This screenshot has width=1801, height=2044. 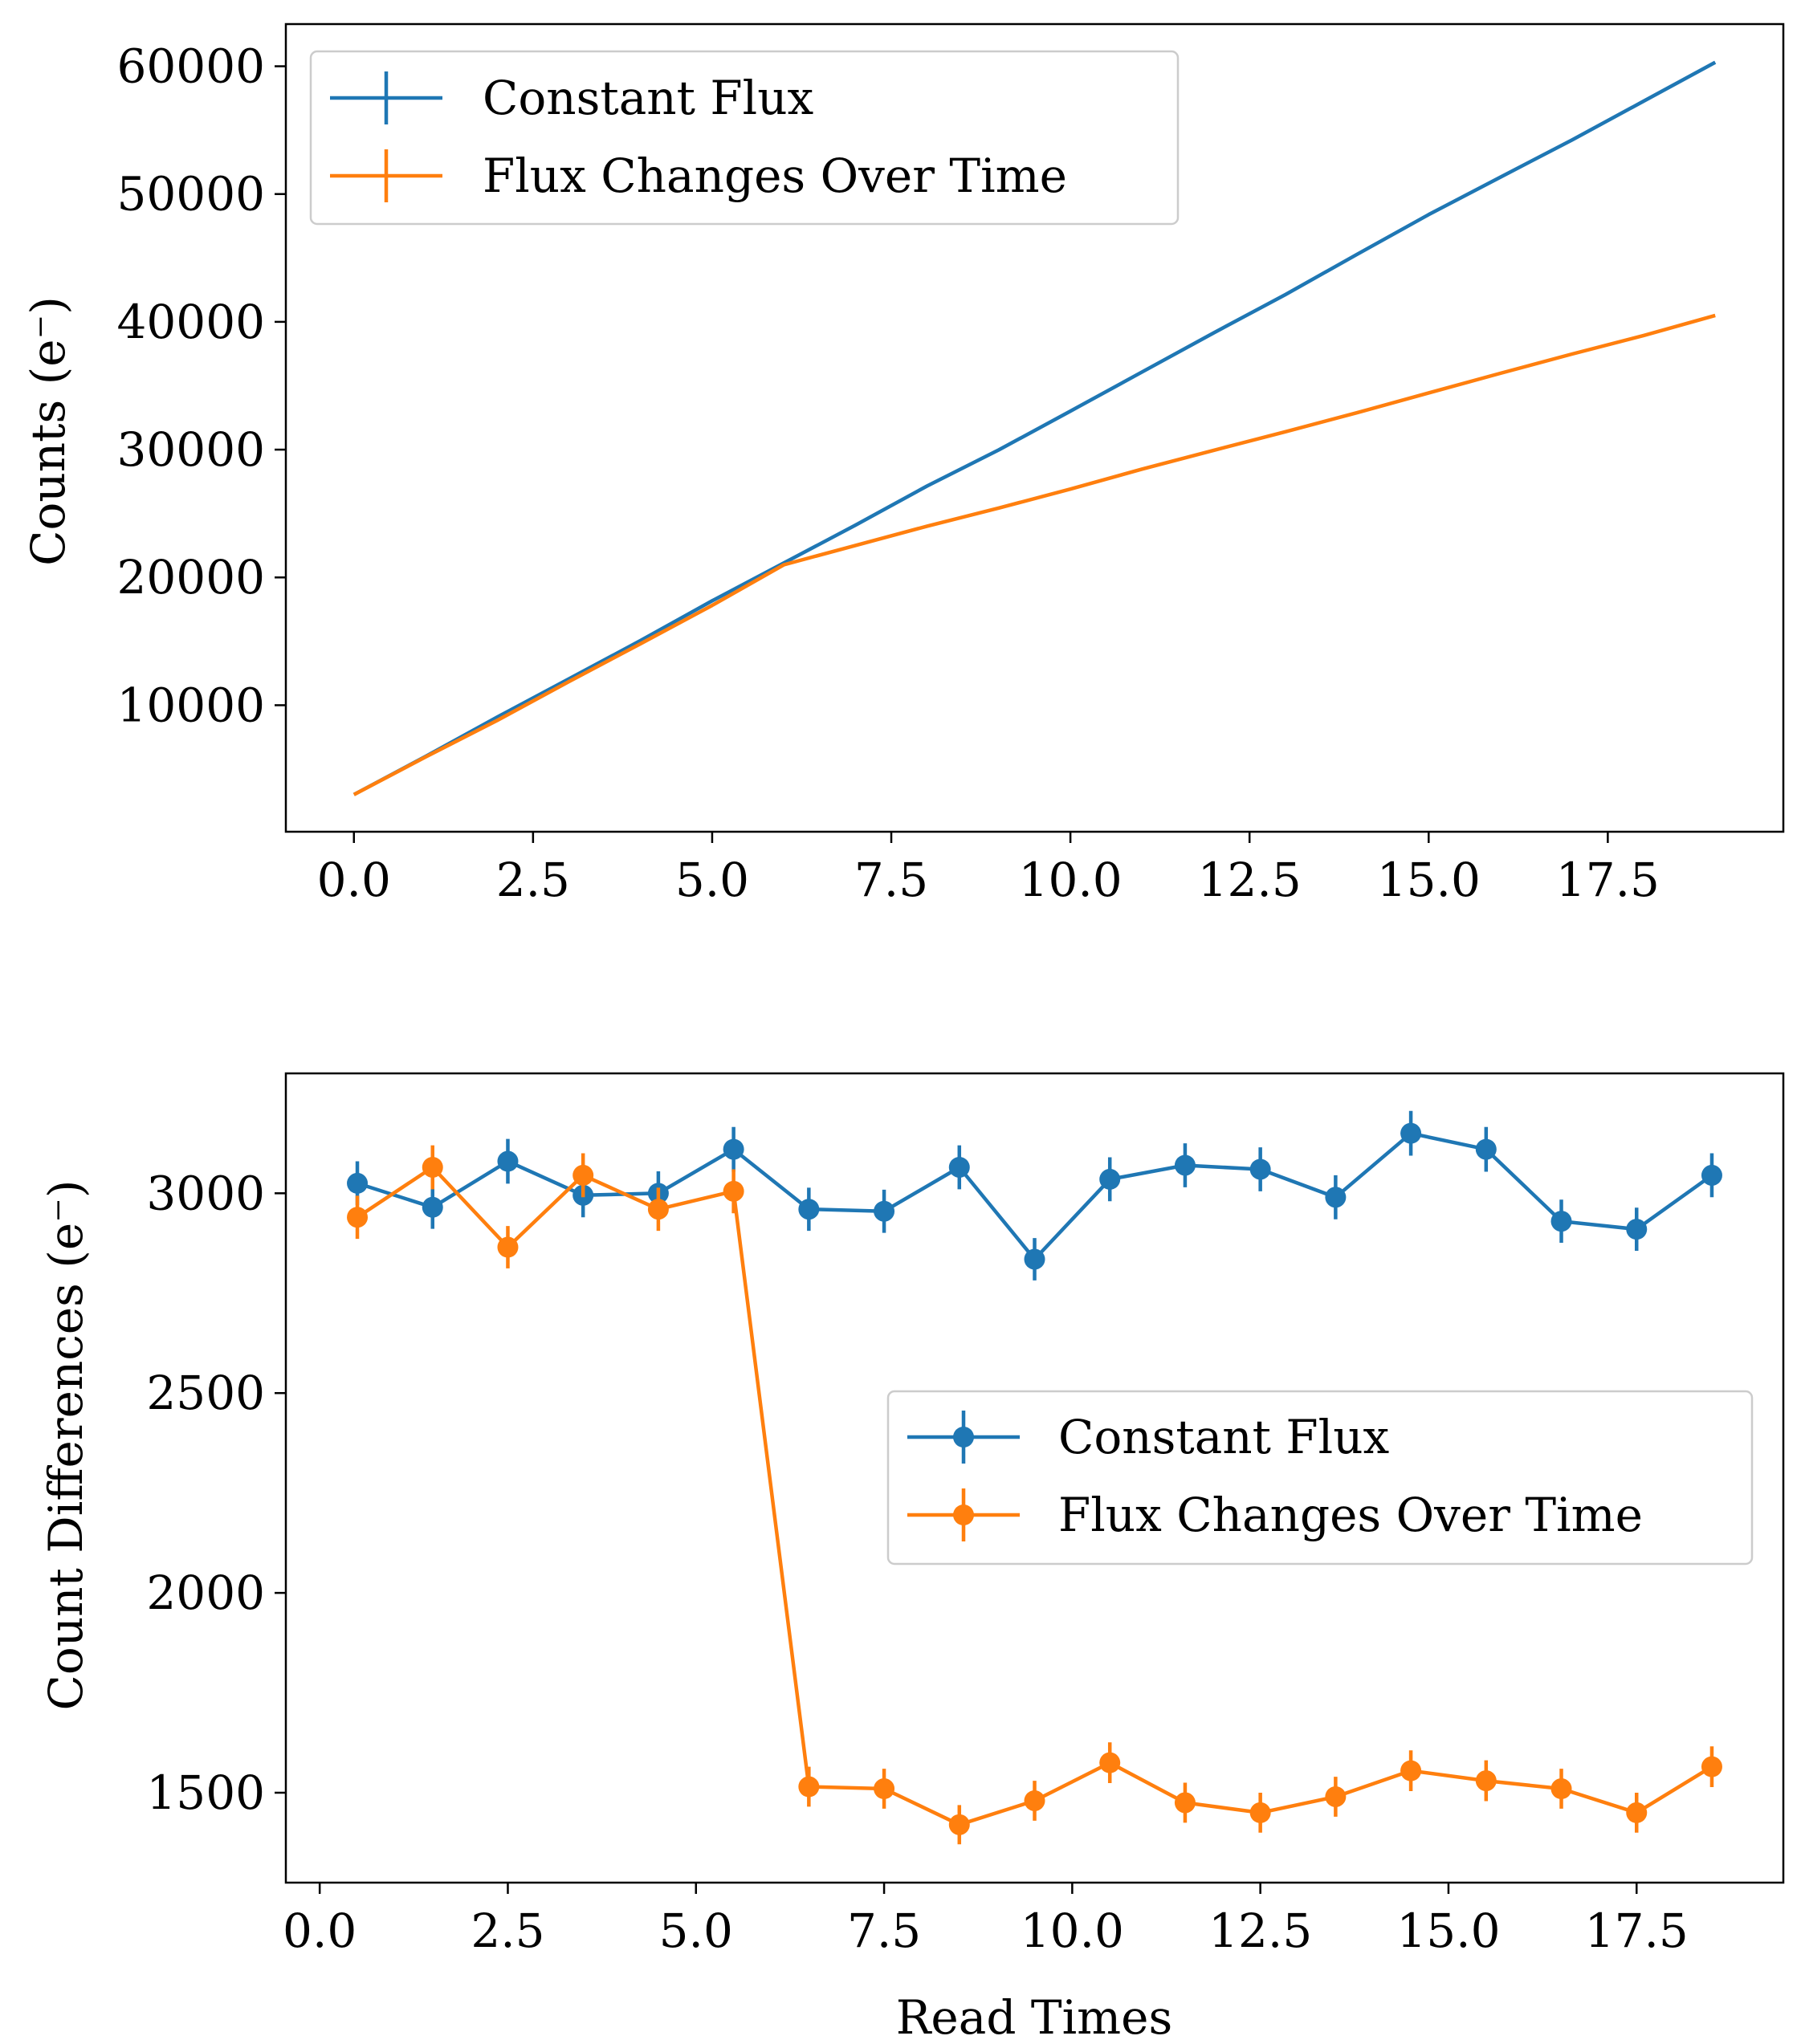 What do you see at coordinates (696, 1931) in the screenshot?
I see `bottom-chart-xtick-label: 5.0` at bounding box center [696, 1931].